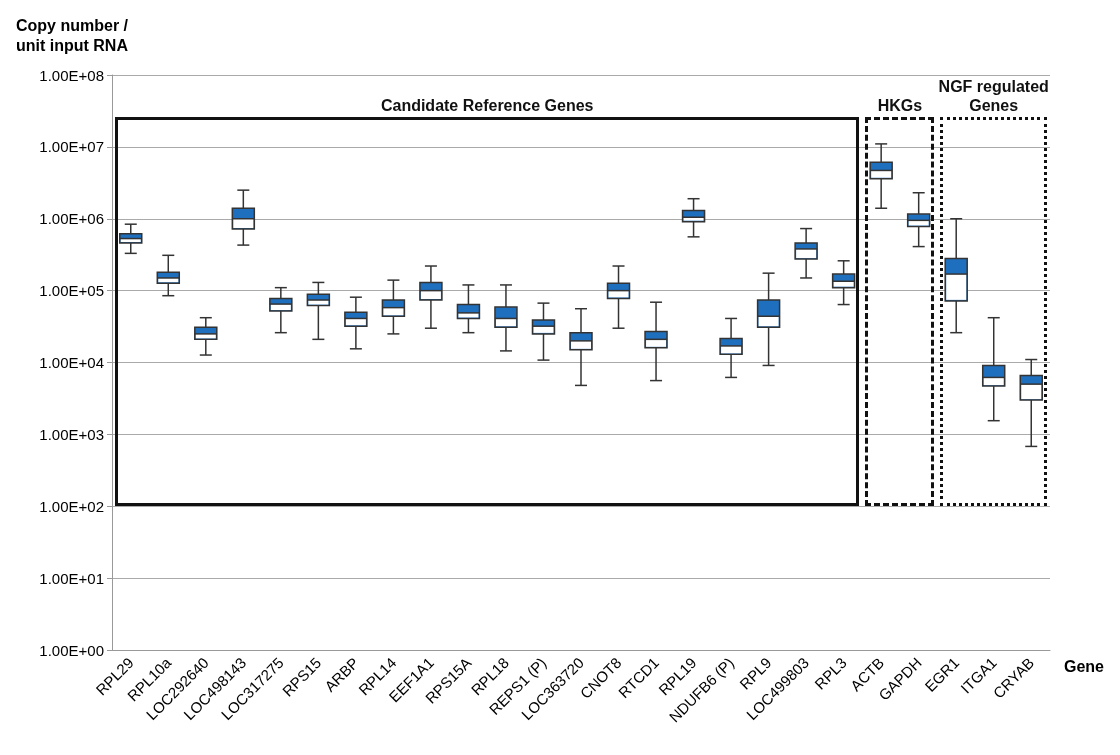 The height and width of the screenshot is (755, 1120). Describe the element at coordinates (71, 506) in the screenshot. I see `y-tick-label: 1.00E+02` at that location.